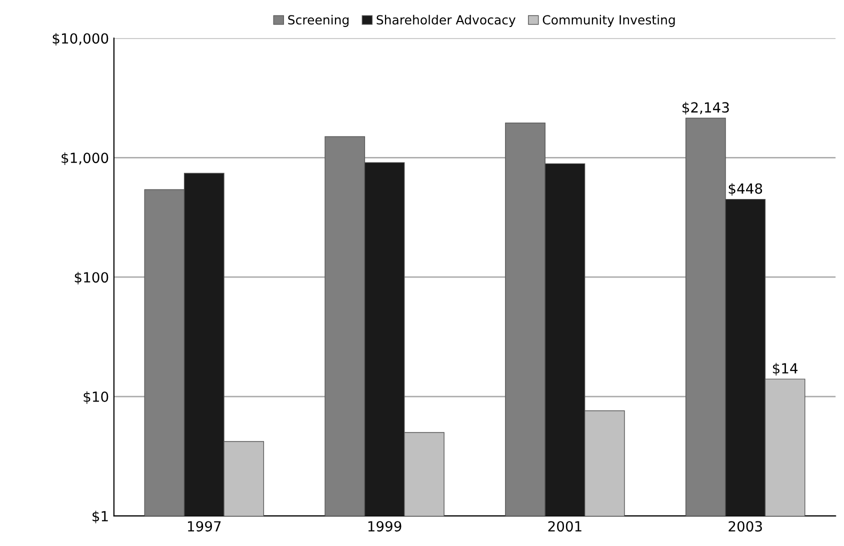  I want to click on legend-label: Community Investing, so click(608, 20).